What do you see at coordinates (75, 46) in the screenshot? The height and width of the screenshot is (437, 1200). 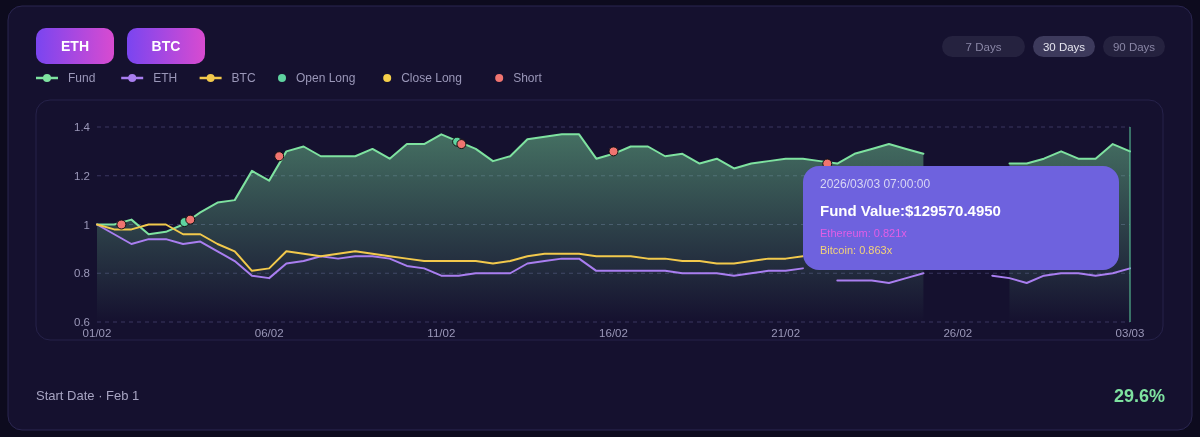 I see `text: ETH` at bounding box center [75, 46].